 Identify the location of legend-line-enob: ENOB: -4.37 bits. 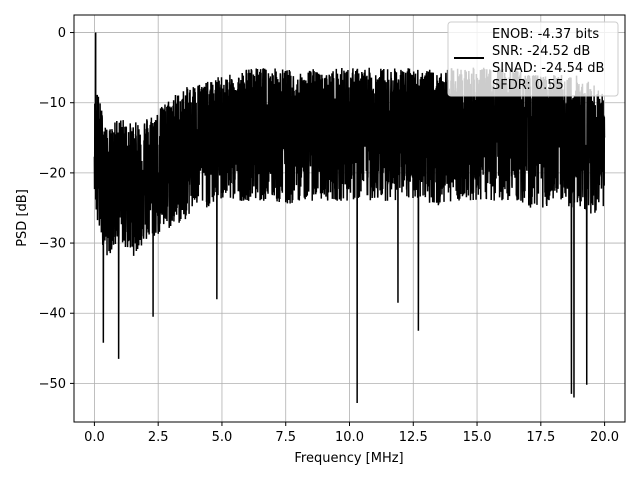
(545, 34).